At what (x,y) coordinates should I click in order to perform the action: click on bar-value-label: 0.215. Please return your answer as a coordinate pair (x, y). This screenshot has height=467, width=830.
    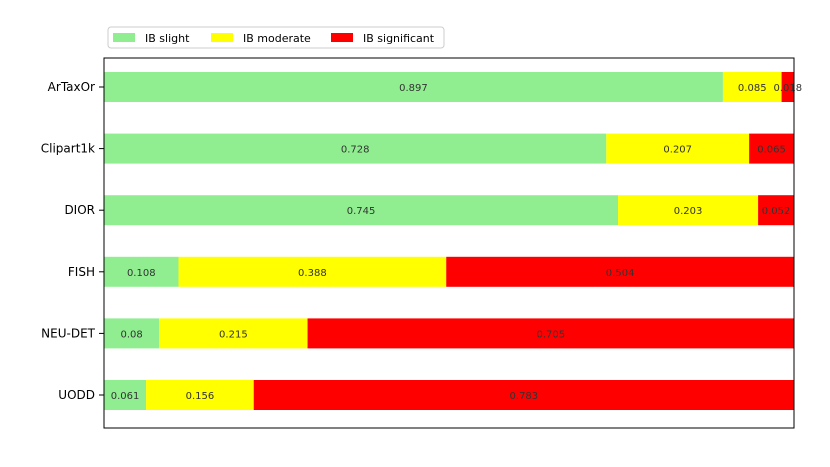
    Looking at the image, I should click on (233, 334).